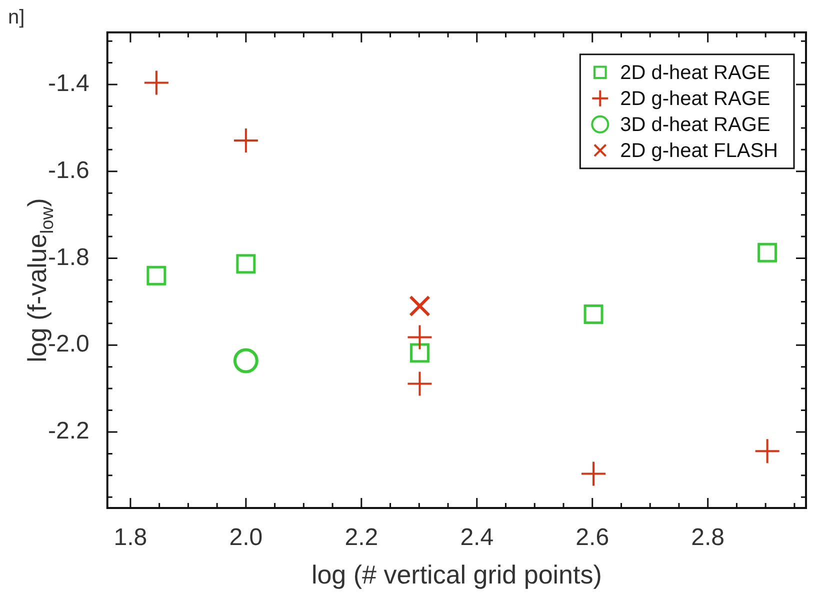  I want to click on text: n], so click(16, 17).